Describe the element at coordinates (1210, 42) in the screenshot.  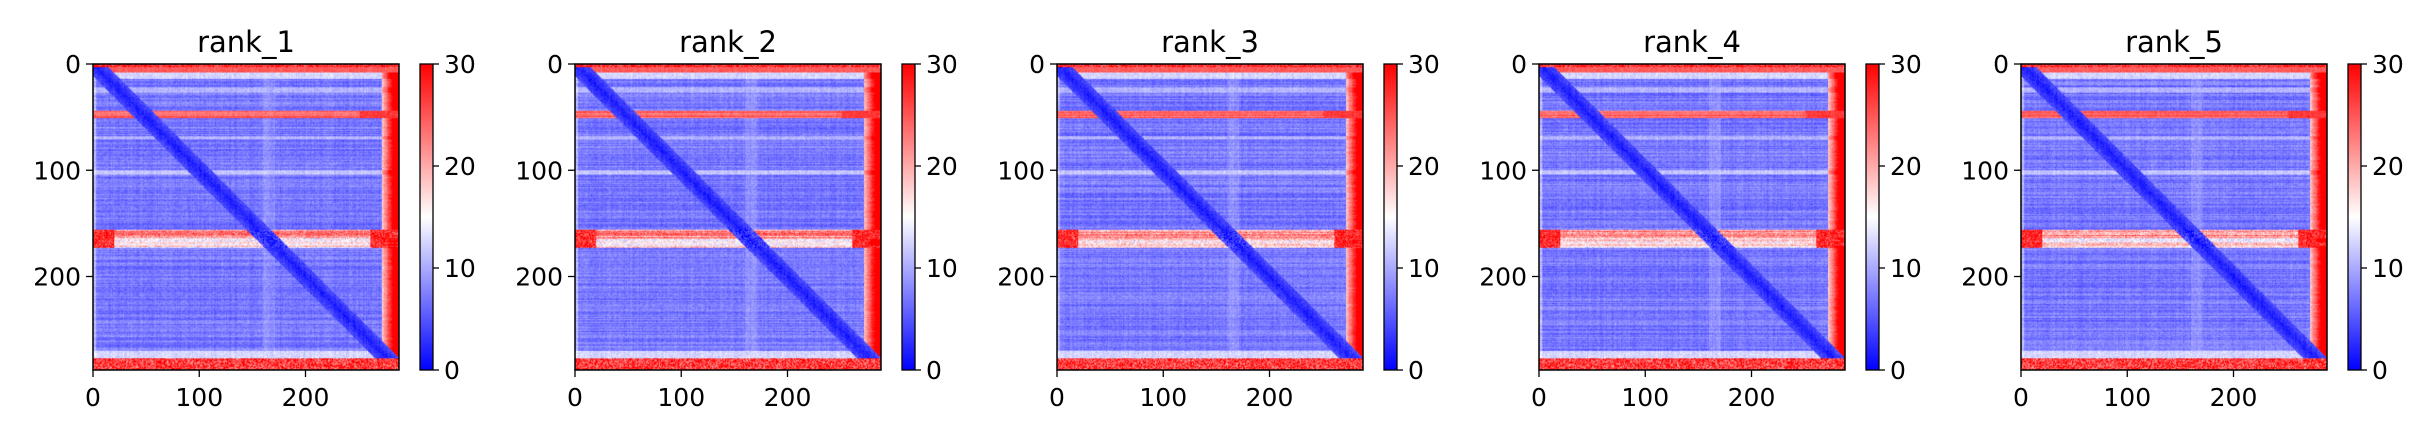
I see `panel-title: rank_3` at that location.